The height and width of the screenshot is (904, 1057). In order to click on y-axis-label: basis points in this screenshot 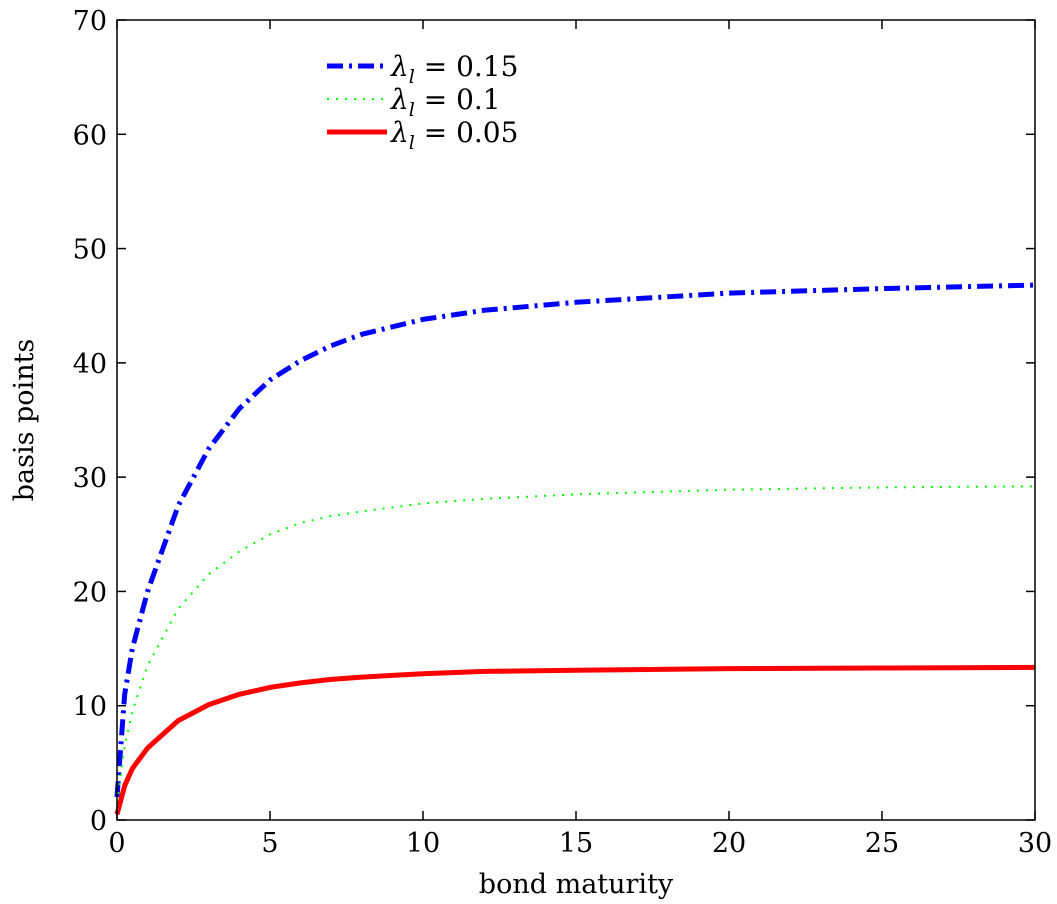, I will do `click(24, 420)`.